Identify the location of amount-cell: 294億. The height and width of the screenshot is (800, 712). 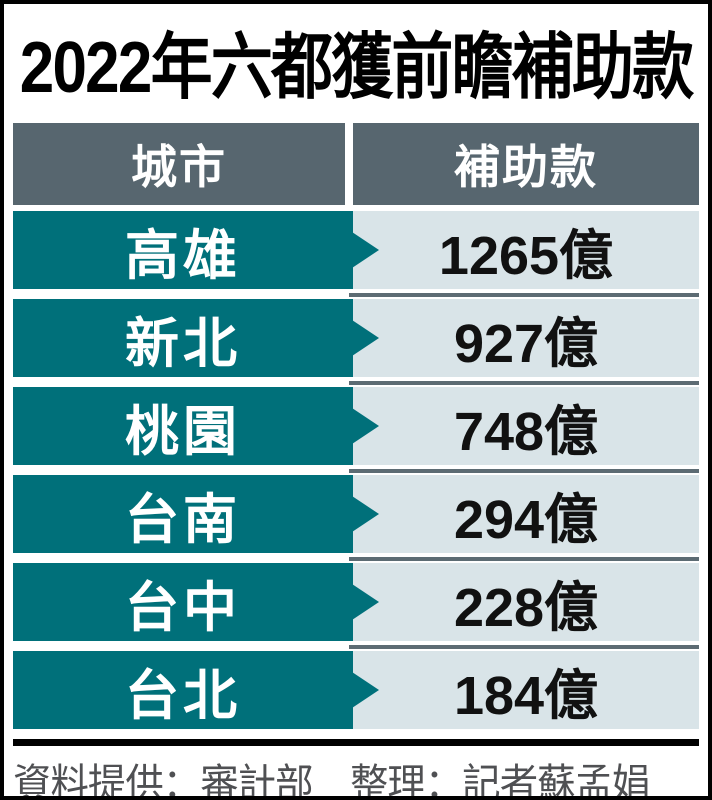
(524, 518).